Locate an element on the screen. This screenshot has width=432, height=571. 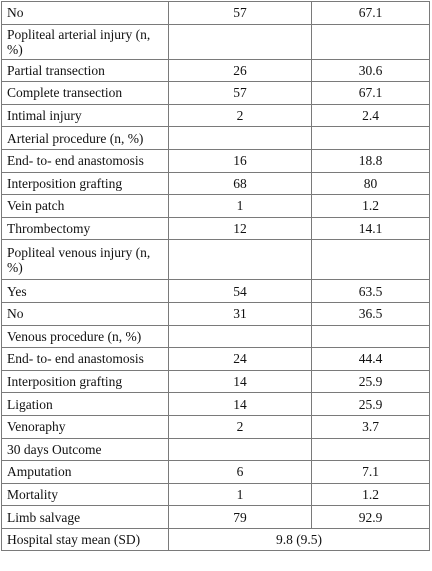
percent-cell: 63.5 is located at coordinates (370, 291).